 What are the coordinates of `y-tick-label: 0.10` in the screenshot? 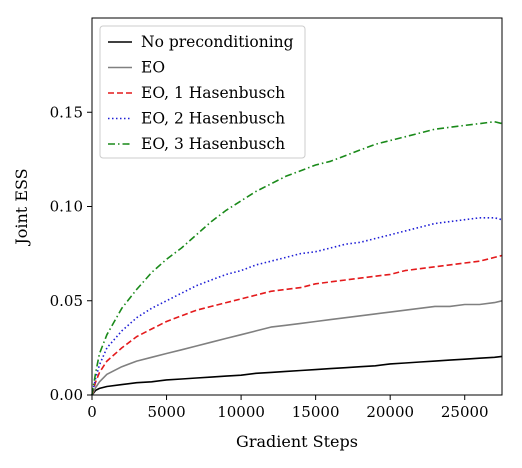 It's located at (66, 207).